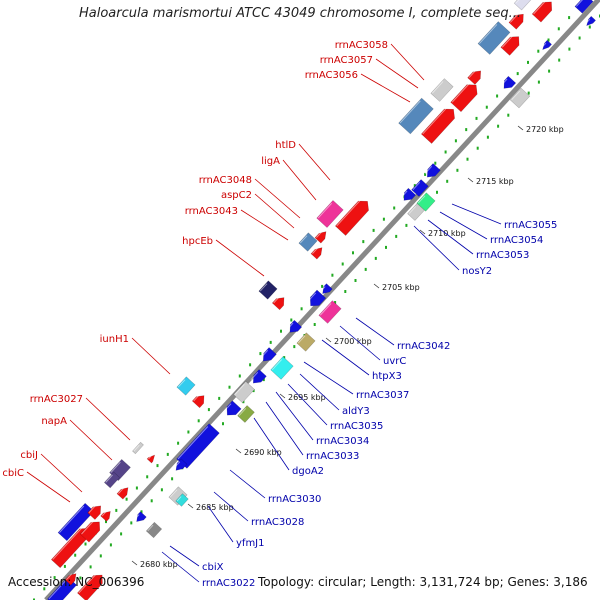 The height and width of the screenshot is (600, 600). What do you see at coordinates (213, 567) in the screenshot?
I see `reverse-gene-label: cbiX` at bounding box center [213, 567].